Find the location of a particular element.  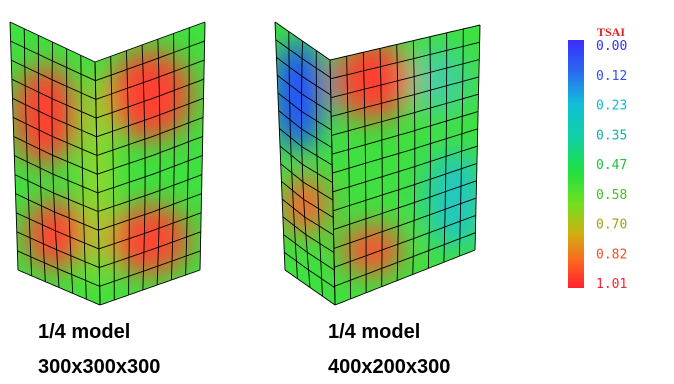

model-size: 300x300x300 is located at coordinates (99, 367).